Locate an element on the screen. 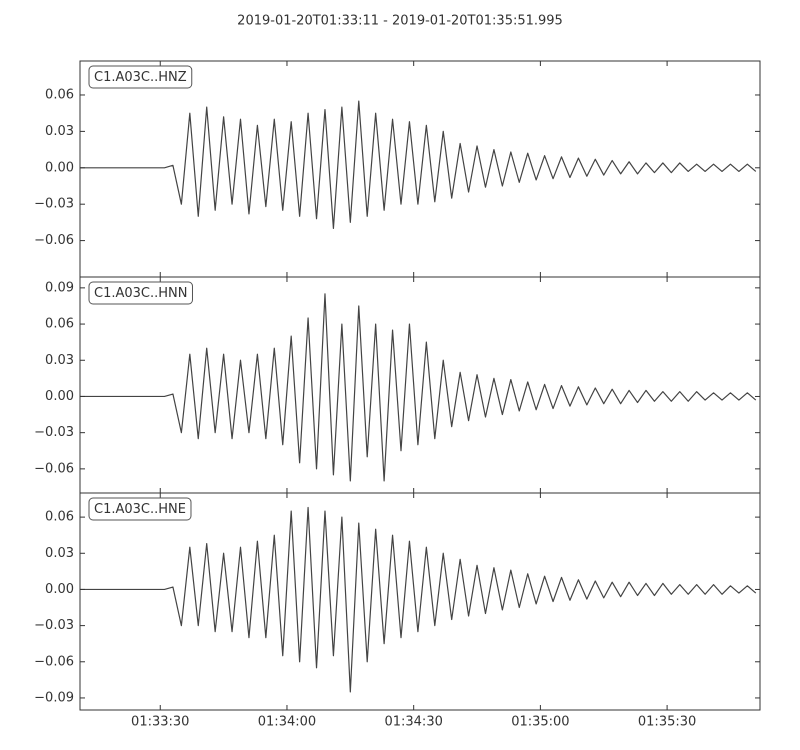 The image size is (800, 750). trace-label: C1.A03C..HNN is located at coordinates (140, 293).